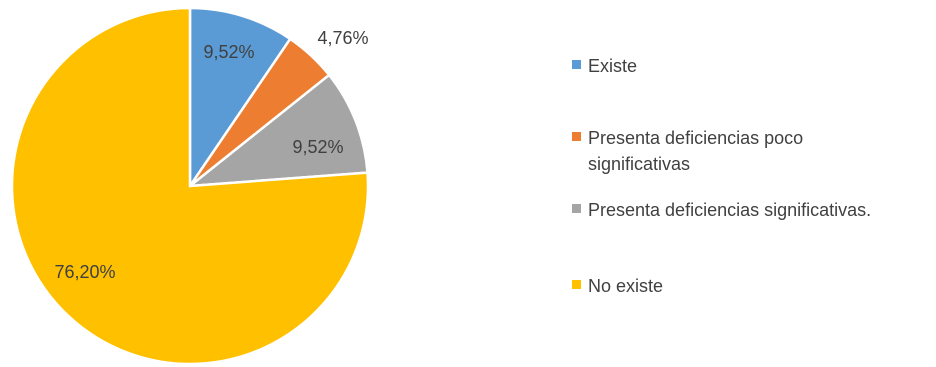 This screenshot has width=936, height=367. I want to click on legend-swatch-deficiencias-significativas, so click(576, 208).